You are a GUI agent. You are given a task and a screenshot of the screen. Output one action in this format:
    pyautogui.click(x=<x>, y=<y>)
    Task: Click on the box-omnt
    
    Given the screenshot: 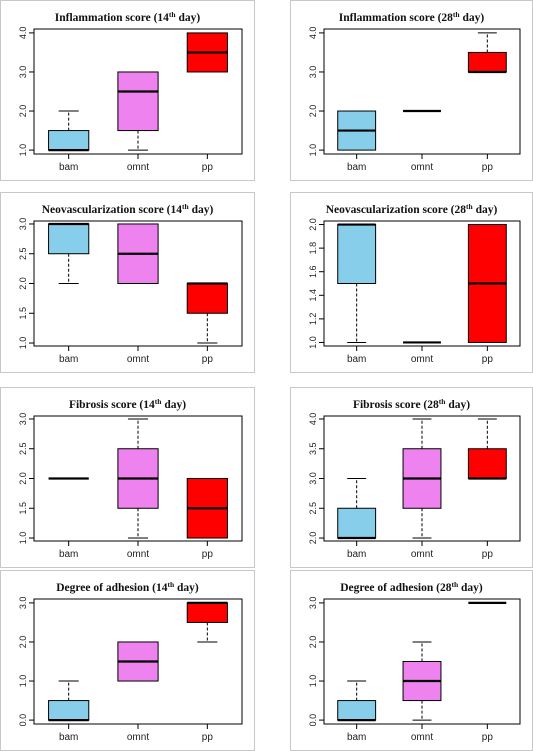 What is the action you would take?
    pyautogui.click(x=138, y=101)
    